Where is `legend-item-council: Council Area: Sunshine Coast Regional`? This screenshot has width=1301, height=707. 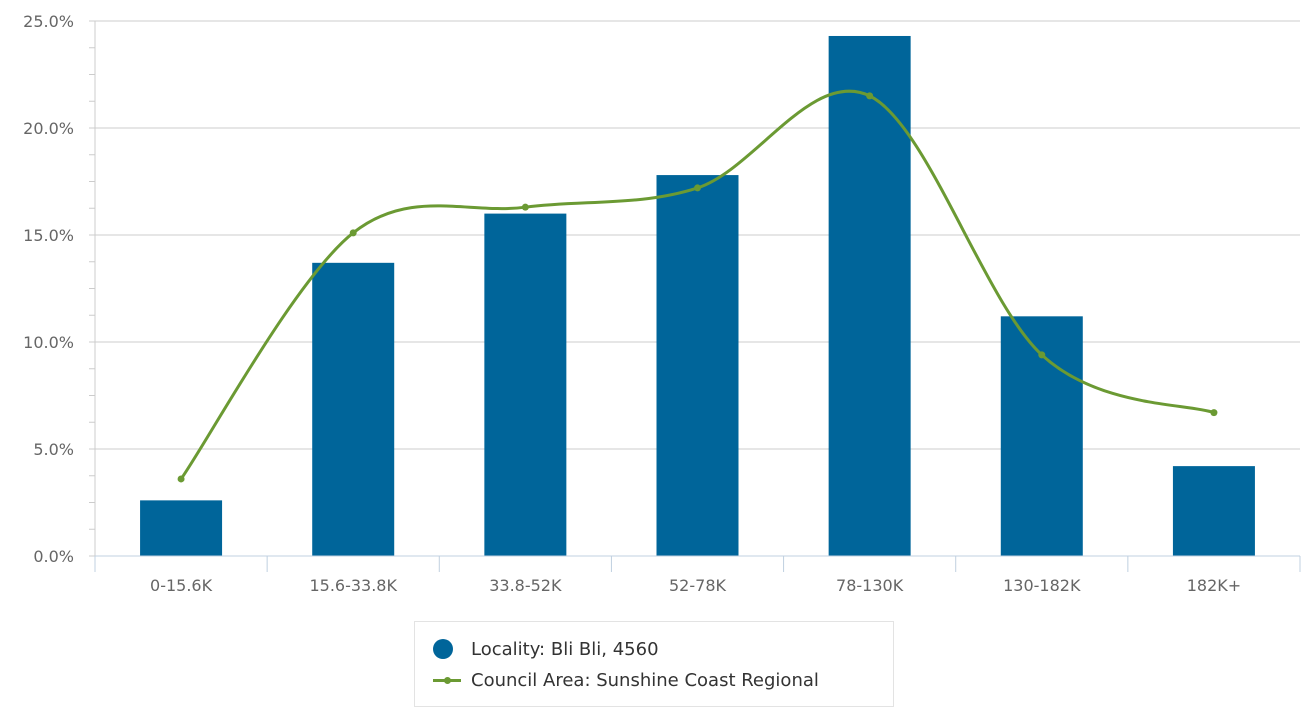 legend-item-council: Council Area: Sunshine Coast Regional is located at coordinates (626, 680).